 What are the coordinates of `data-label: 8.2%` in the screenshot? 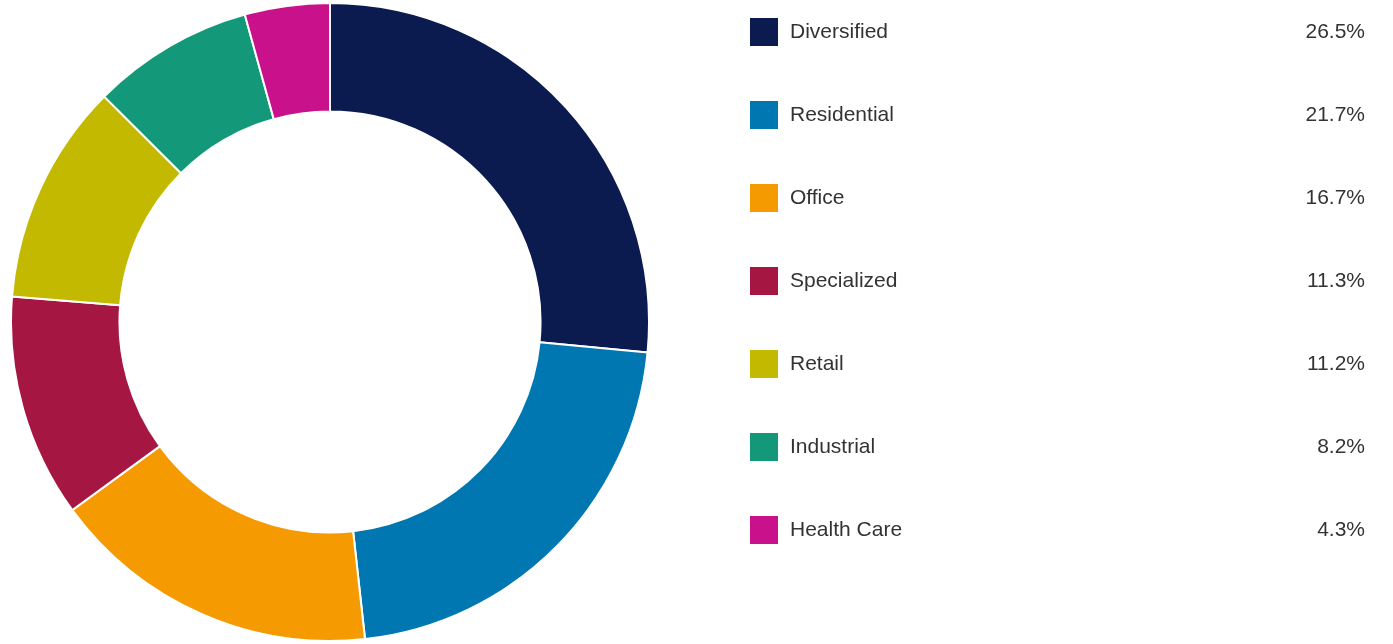 It's located at (1341, 445).